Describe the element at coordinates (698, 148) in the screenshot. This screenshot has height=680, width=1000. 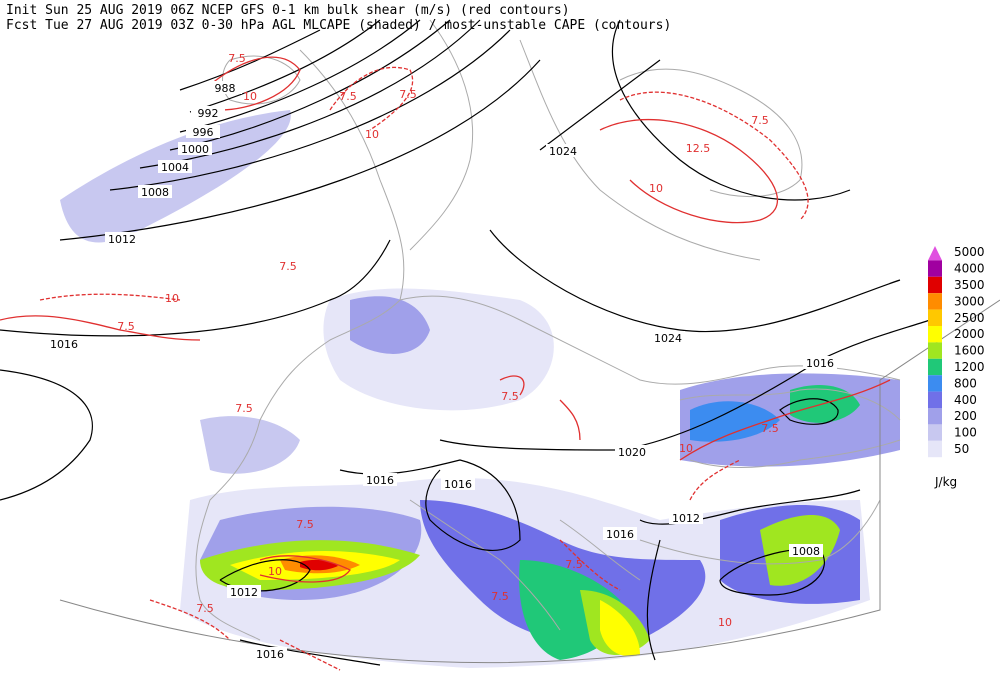
I see `shear-label: 12.5` at that location.